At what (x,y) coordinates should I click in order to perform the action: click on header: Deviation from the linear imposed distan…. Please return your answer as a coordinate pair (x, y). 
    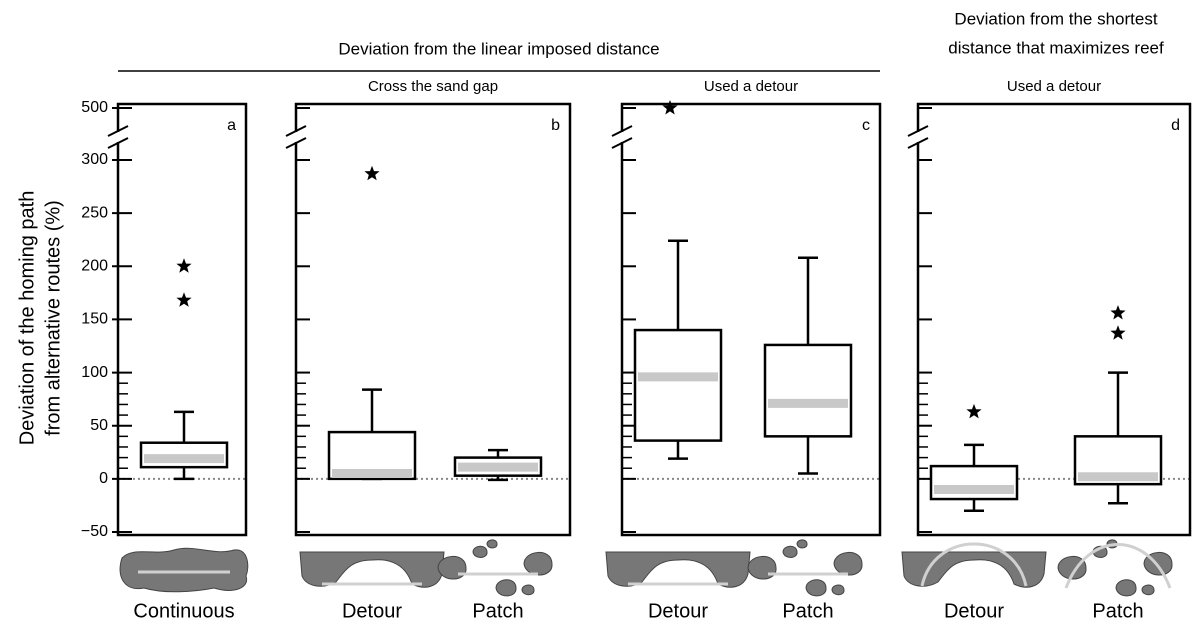
    Looking at the image, I should click on (498, 48).